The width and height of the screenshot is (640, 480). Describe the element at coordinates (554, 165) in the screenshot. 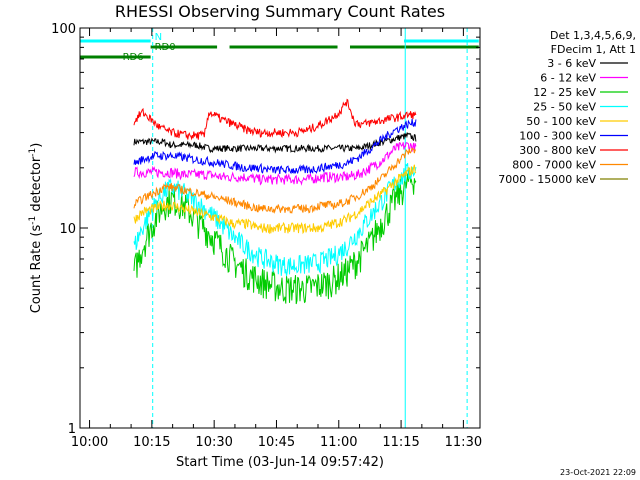

I see `legend-label: 800 - 7000 keV` at that location.